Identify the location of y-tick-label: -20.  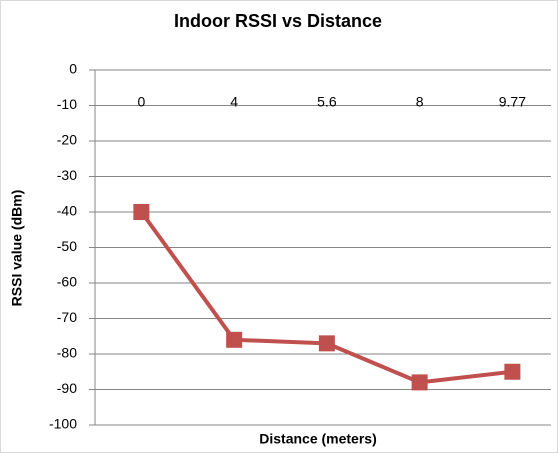
(67, 140).